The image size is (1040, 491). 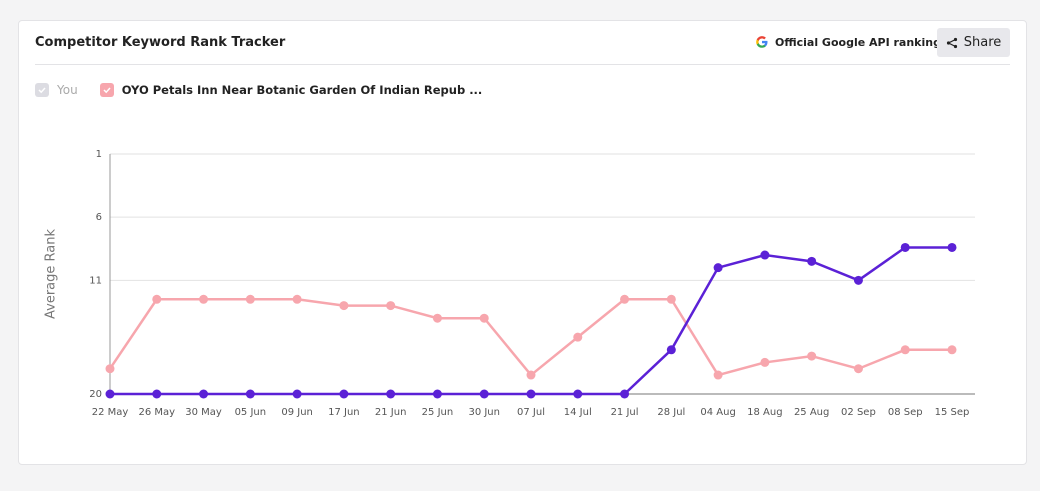 What do you see at coordinates (671, 412) in the screenshot?
I see `x-tick-label: 28 Jul` at bounding box center [671, 412].